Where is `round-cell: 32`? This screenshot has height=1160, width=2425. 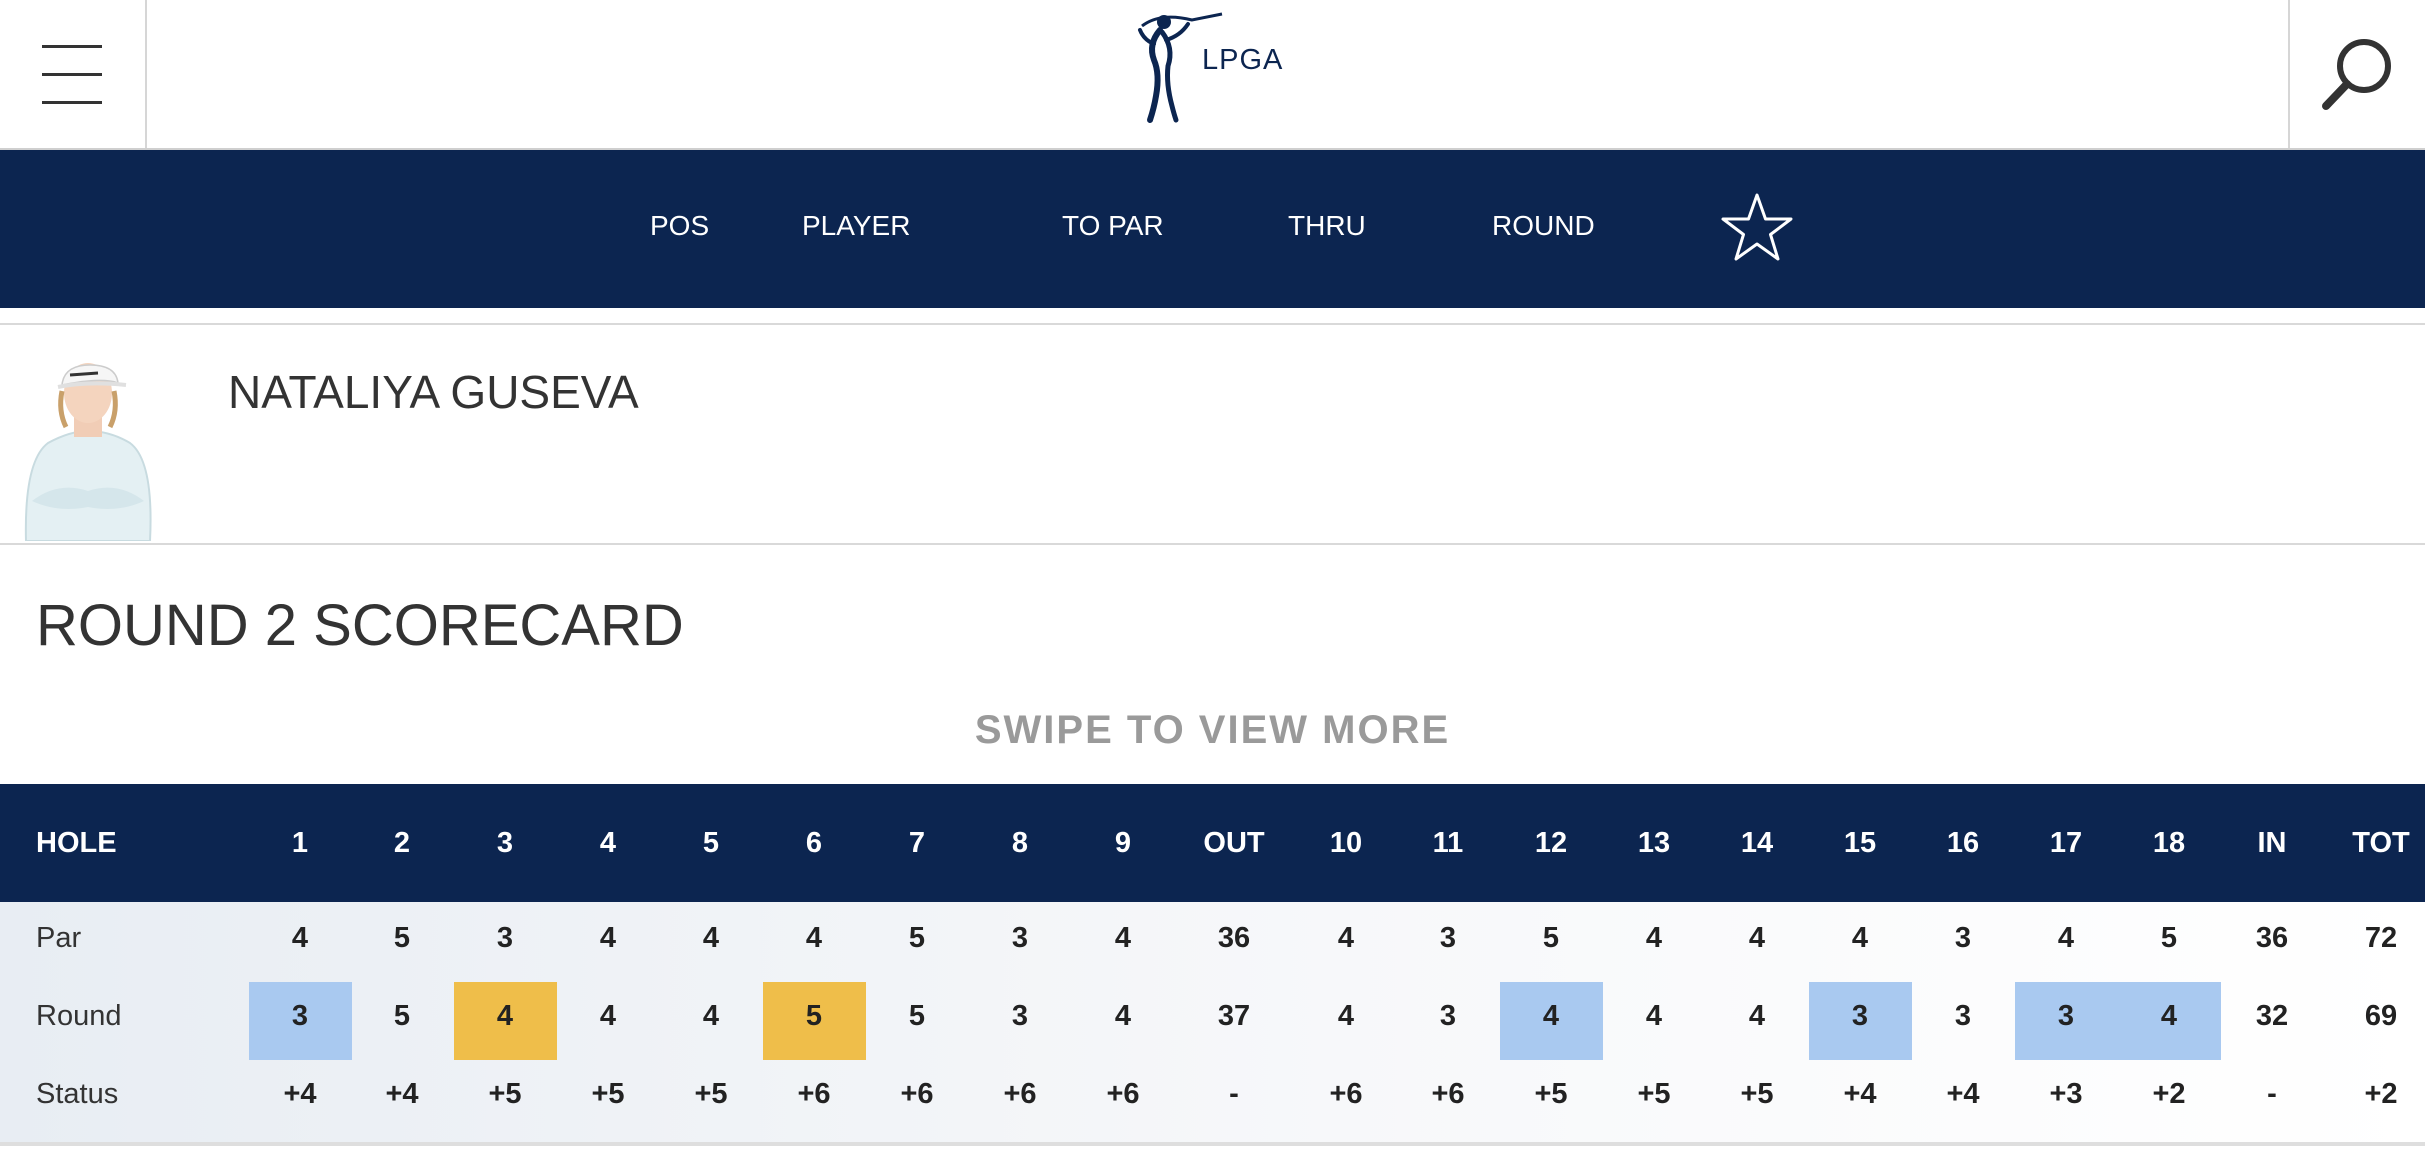 round-cell: 32 is located at coordinates (2272, 1016).